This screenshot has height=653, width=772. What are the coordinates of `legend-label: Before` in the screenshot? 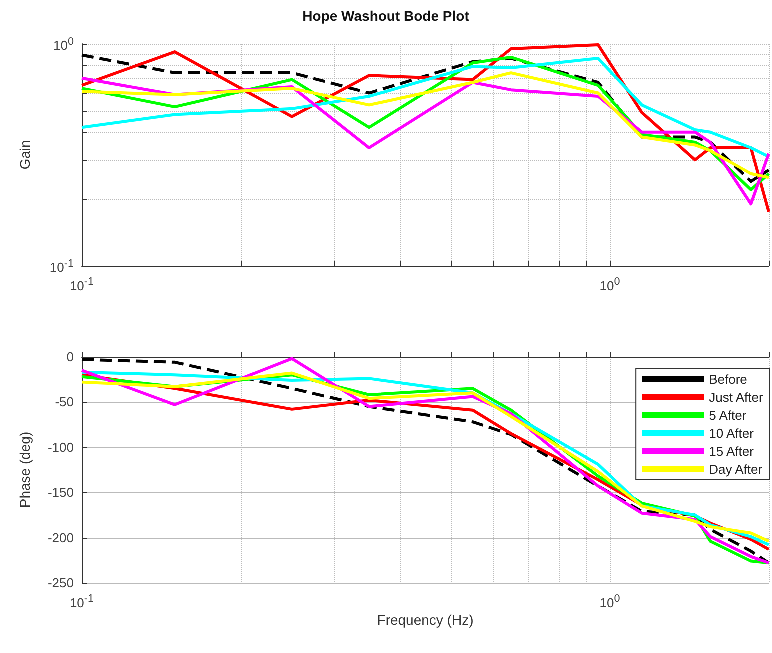 It's located at (728, 379).